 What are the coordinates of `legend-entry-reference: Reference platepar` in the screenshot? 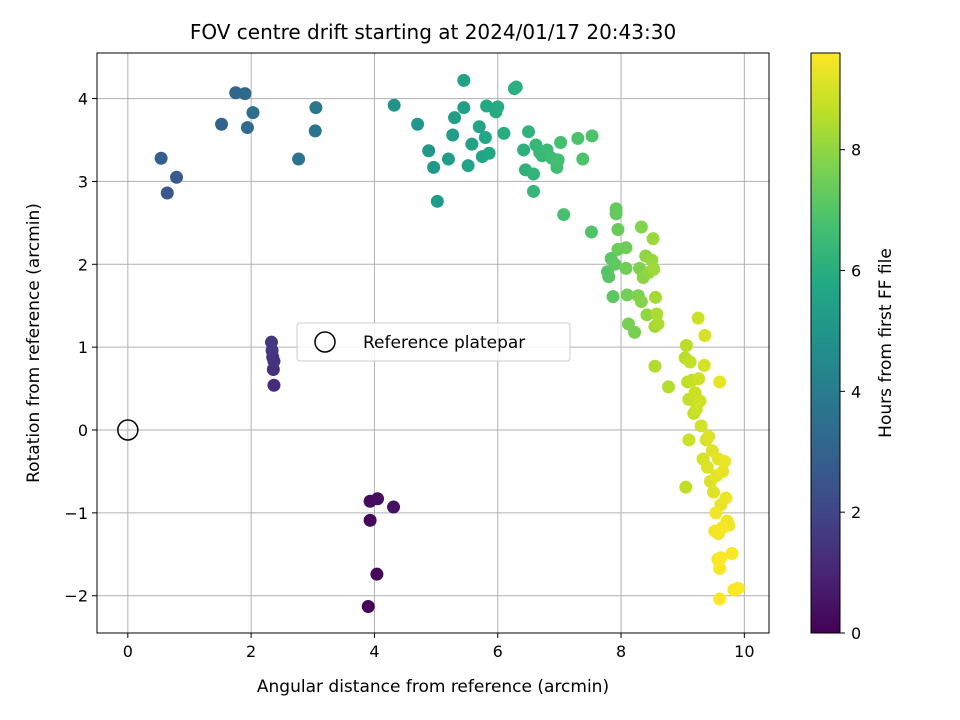 It's located at (444, 343).